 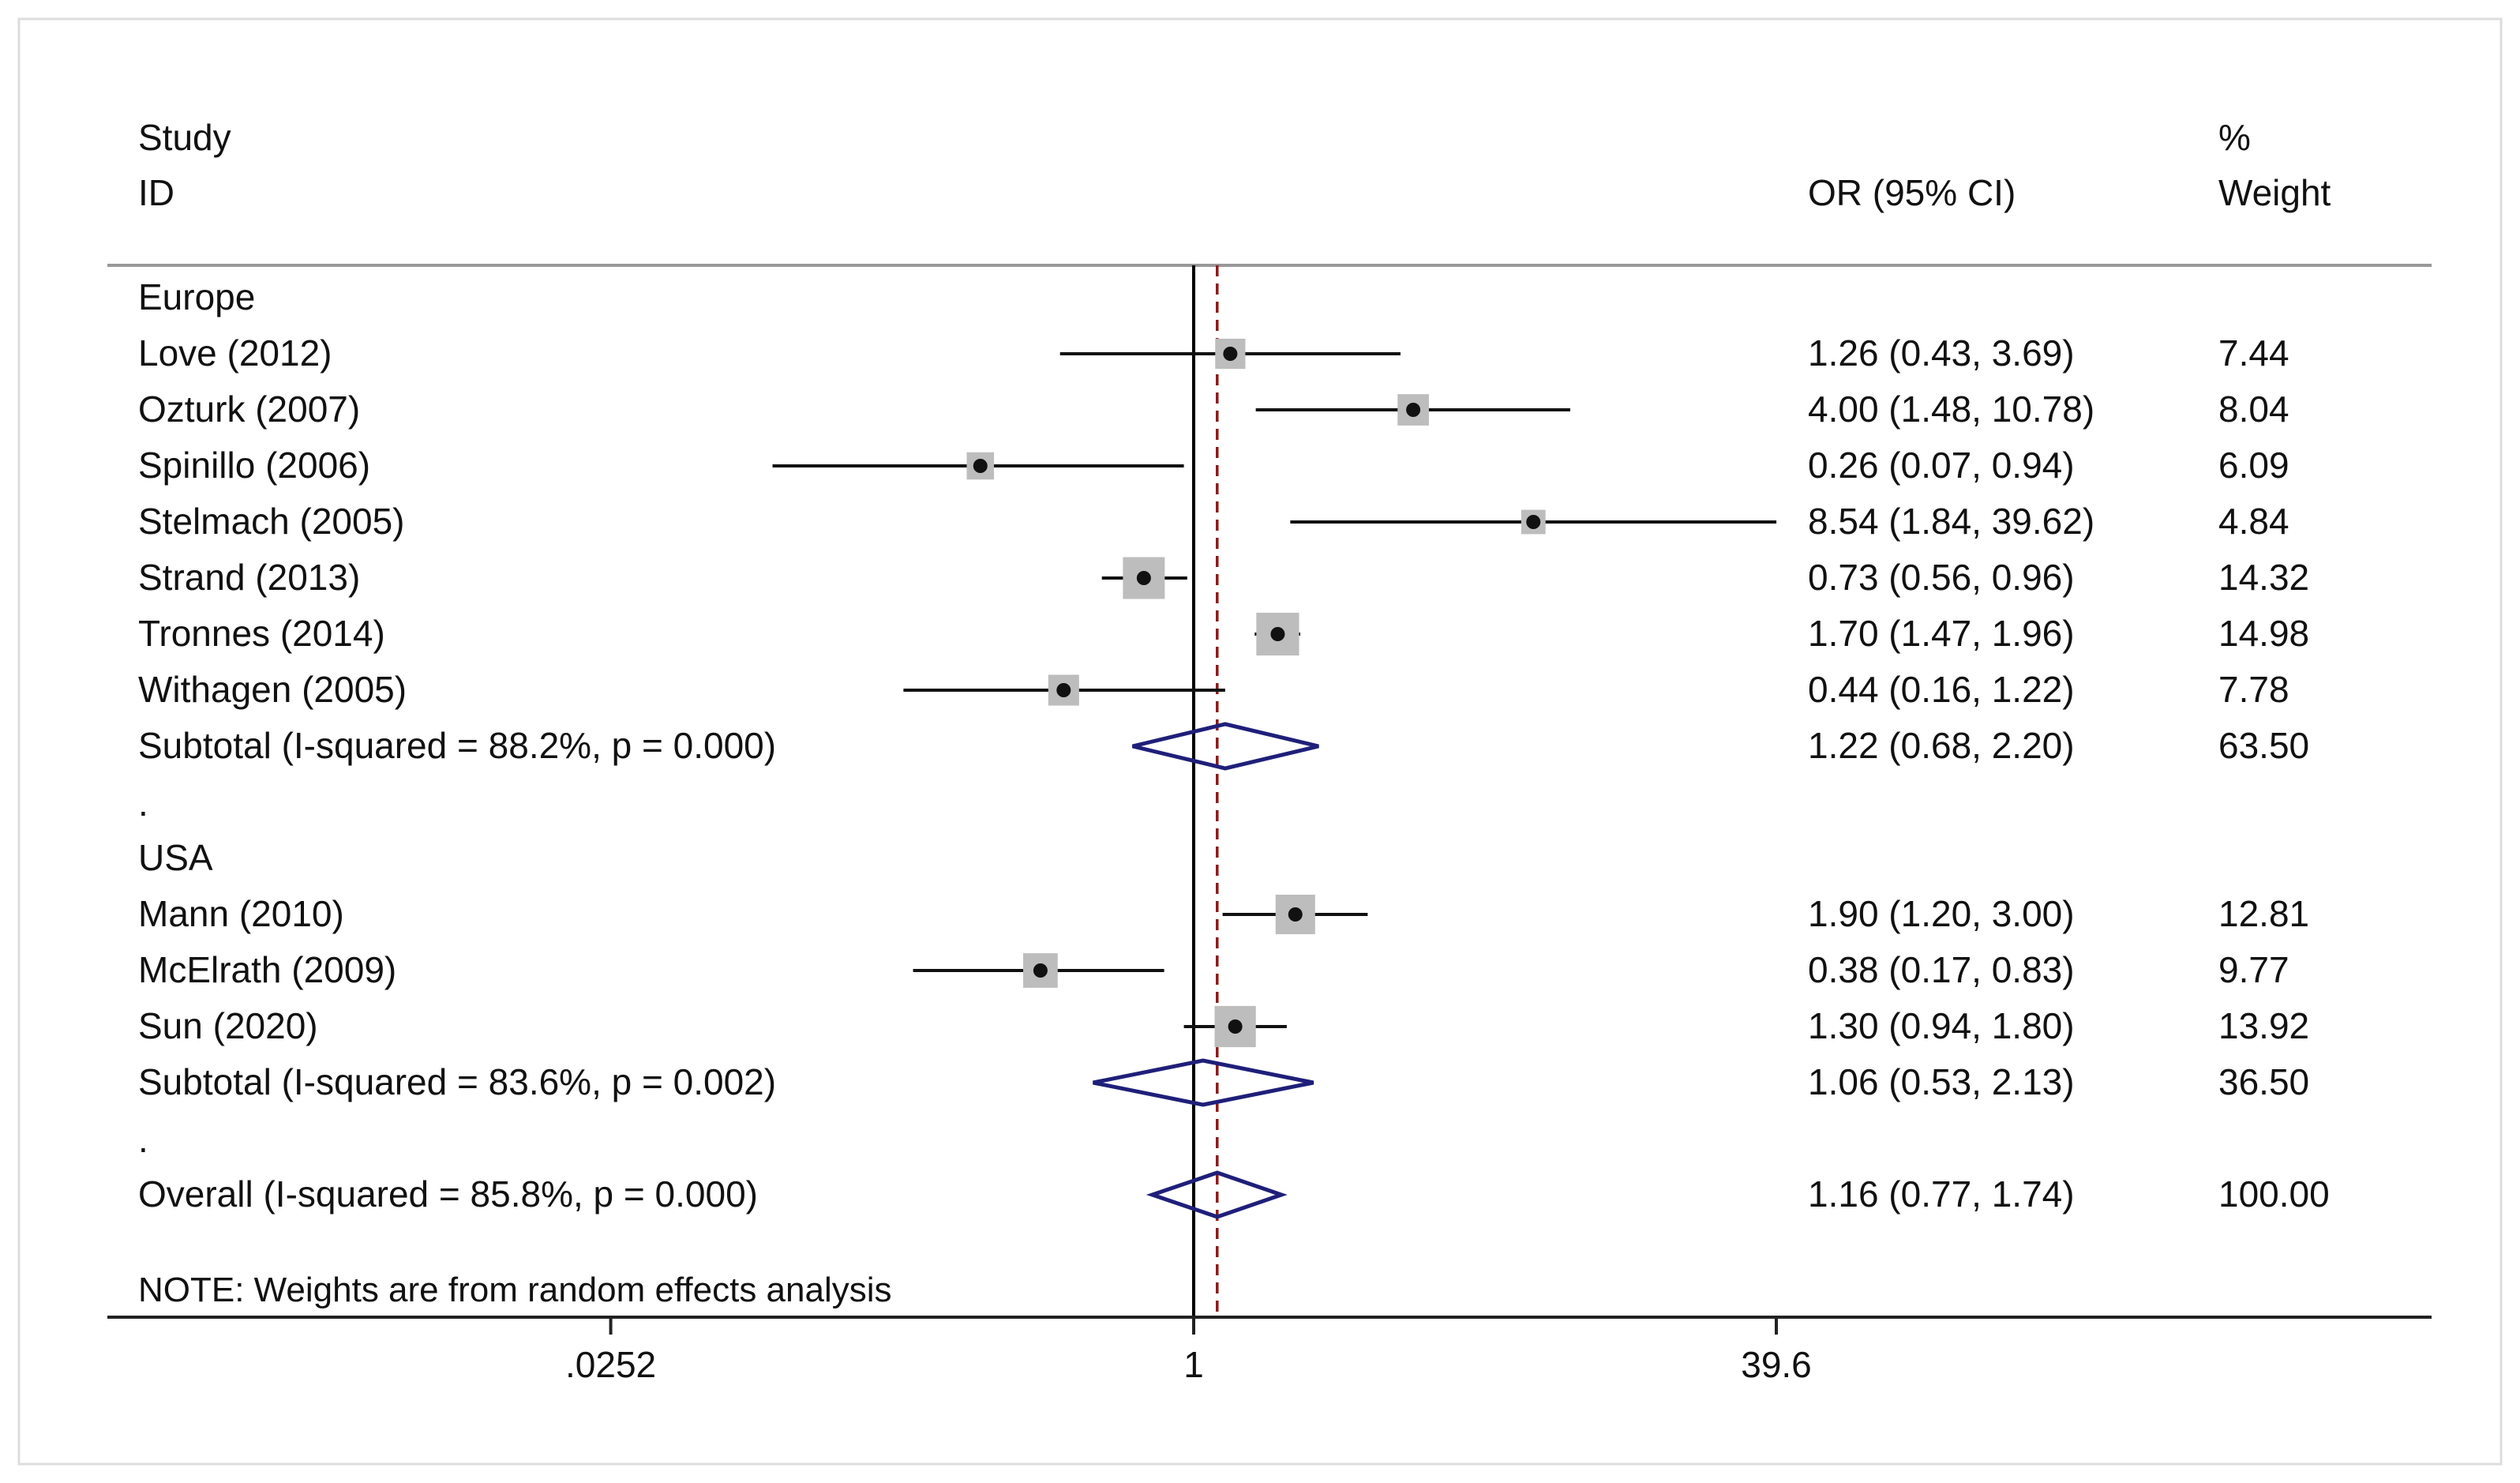 I want to click on study-label: Strand (2013), so click(x=249, y=577).